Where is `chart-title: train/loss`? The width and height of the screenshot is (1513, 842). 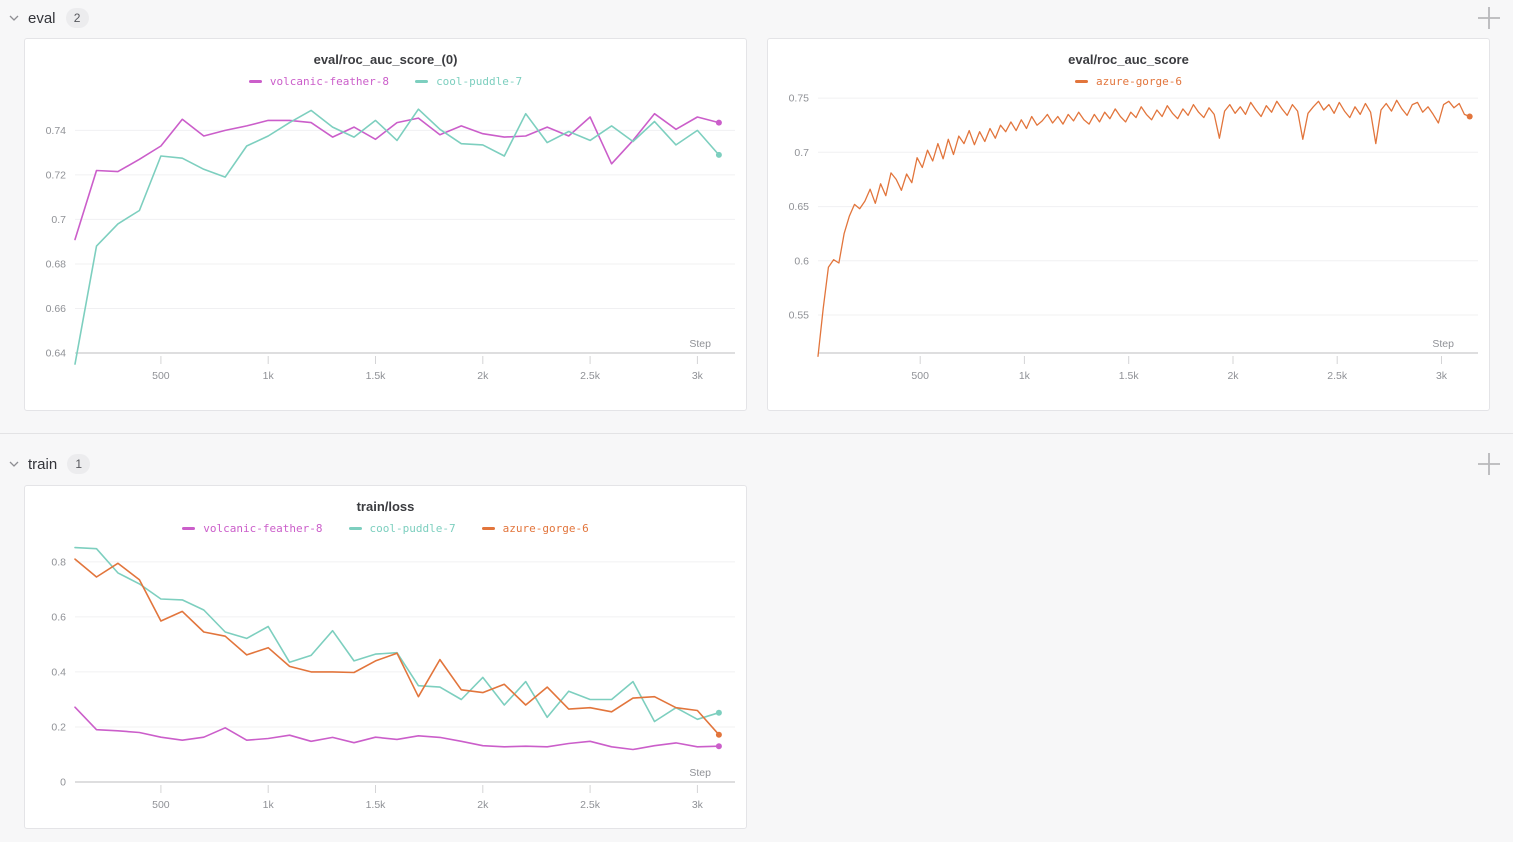 chart-title: train/loss is located at coordinates (385, 506).